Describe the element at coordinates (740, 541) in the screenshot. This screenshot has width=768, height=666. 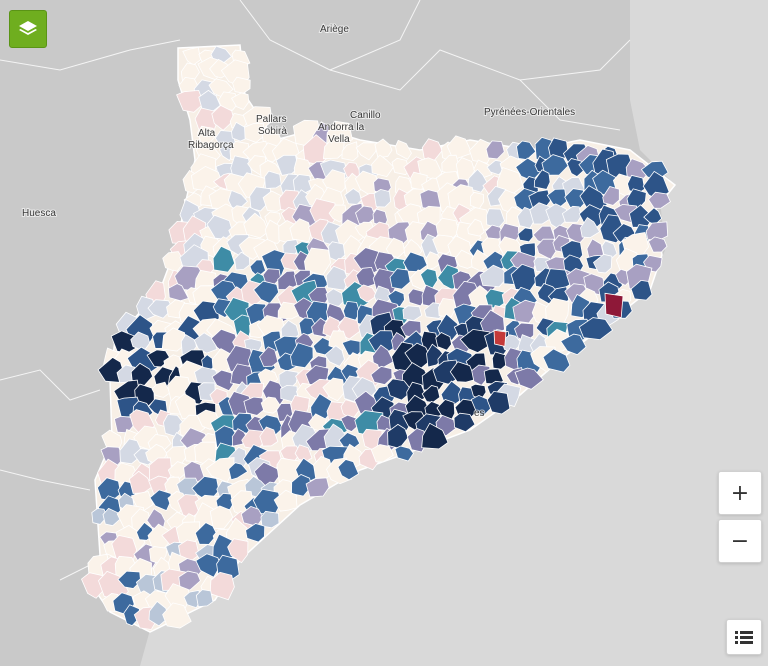
I see `zoom-out-button: −` at that location.